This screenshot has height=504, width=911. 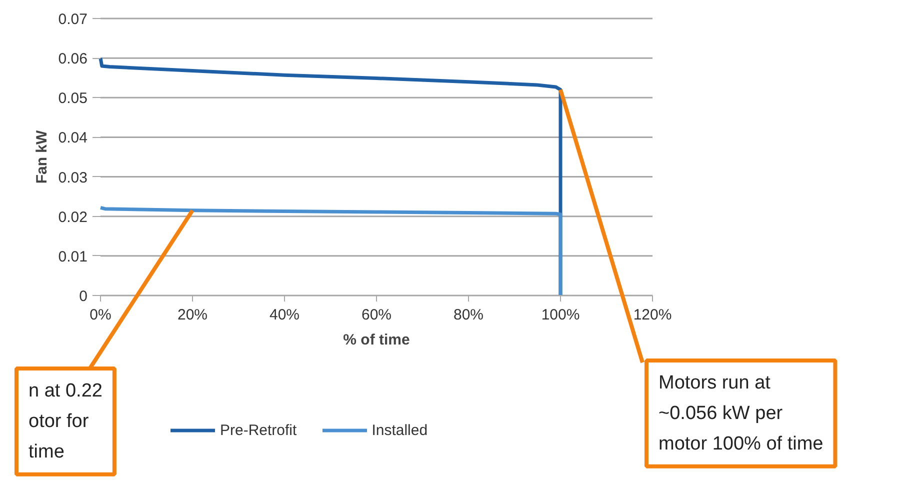 I want to click on x-tick-label: 120%, so click(x=652, y=315).